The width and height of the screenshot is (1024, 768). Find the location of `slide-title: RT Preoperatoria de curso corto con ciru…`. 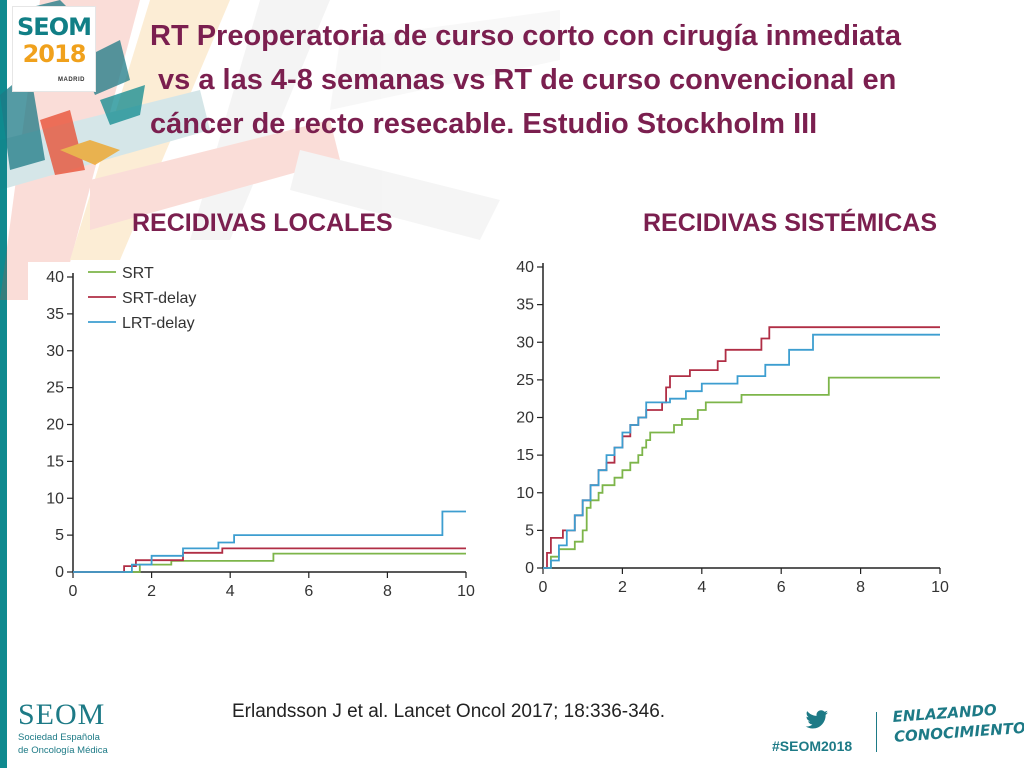

slide-title: RT Preoperatoria de curso corto con ciru… is located at coordinates (575, 80).